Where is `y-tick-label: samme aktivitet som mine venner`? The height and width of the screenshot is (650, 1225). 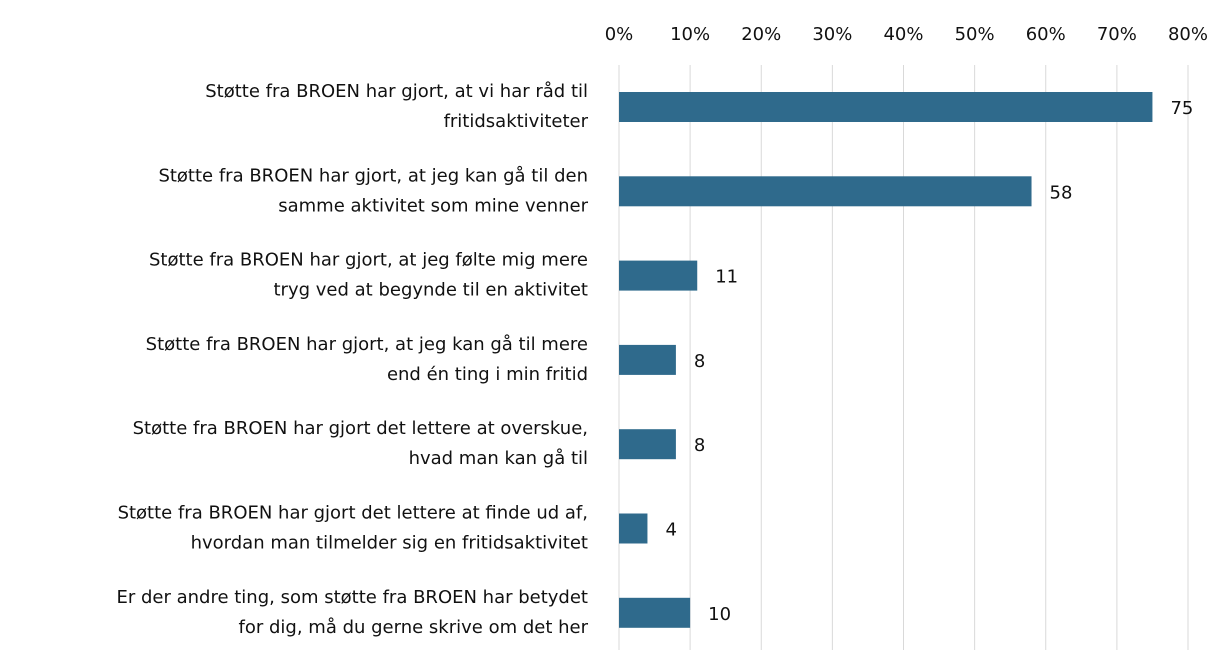 y-tick-label: samme aktivitet som mine venner is located at coordinates (433, 205).